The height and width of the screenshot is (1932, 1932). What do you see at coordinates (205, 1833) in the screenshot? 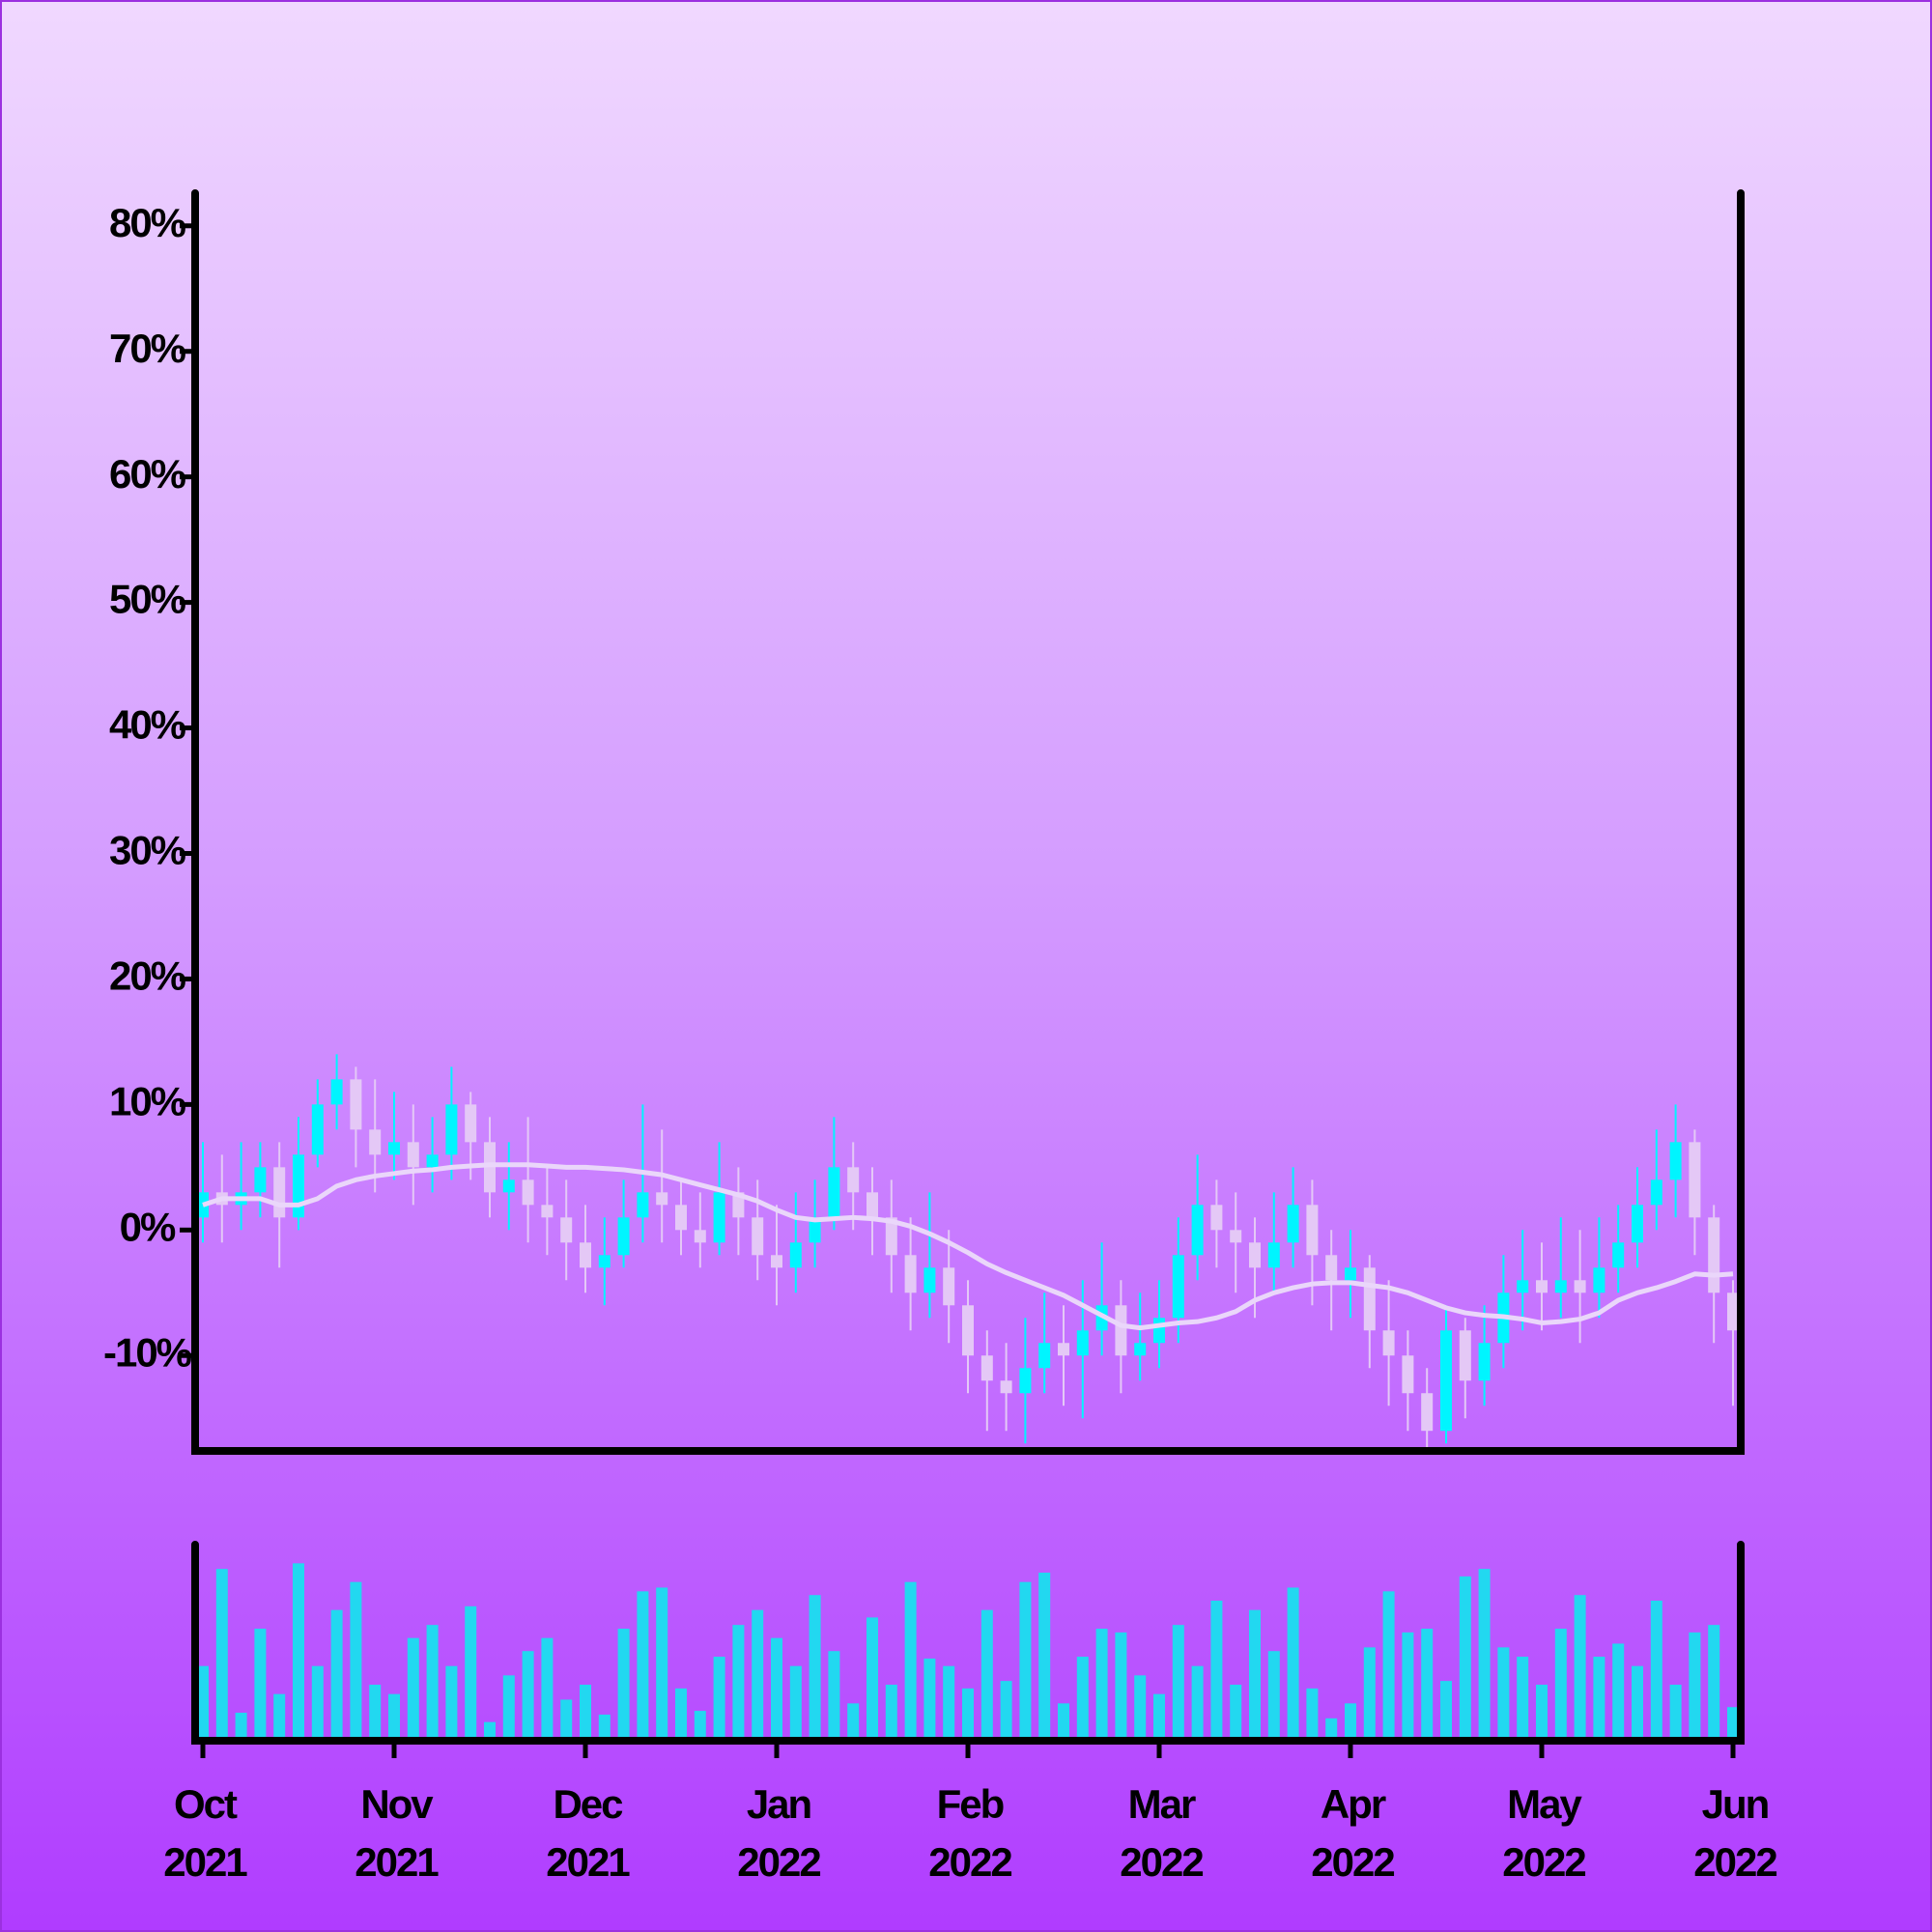
I see `x-tick-label: Oct 2021` at bounding box center [205, 1833].